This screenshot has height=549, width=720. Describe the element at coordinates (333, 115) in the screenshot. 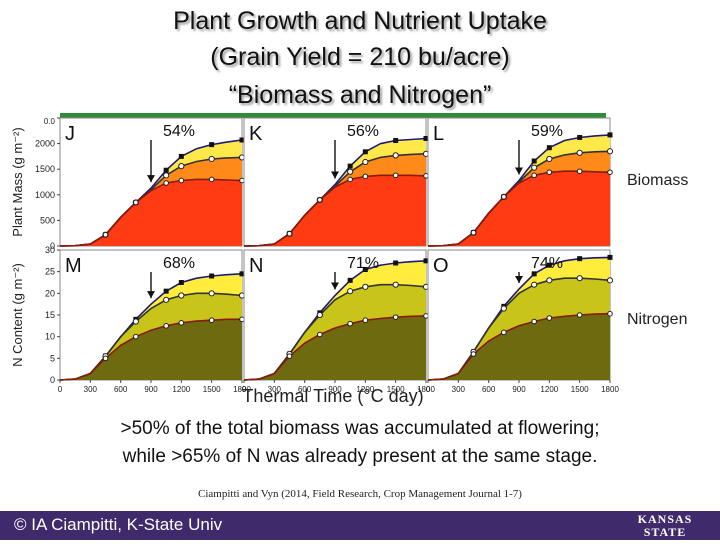

I see `top-strip` at that location.